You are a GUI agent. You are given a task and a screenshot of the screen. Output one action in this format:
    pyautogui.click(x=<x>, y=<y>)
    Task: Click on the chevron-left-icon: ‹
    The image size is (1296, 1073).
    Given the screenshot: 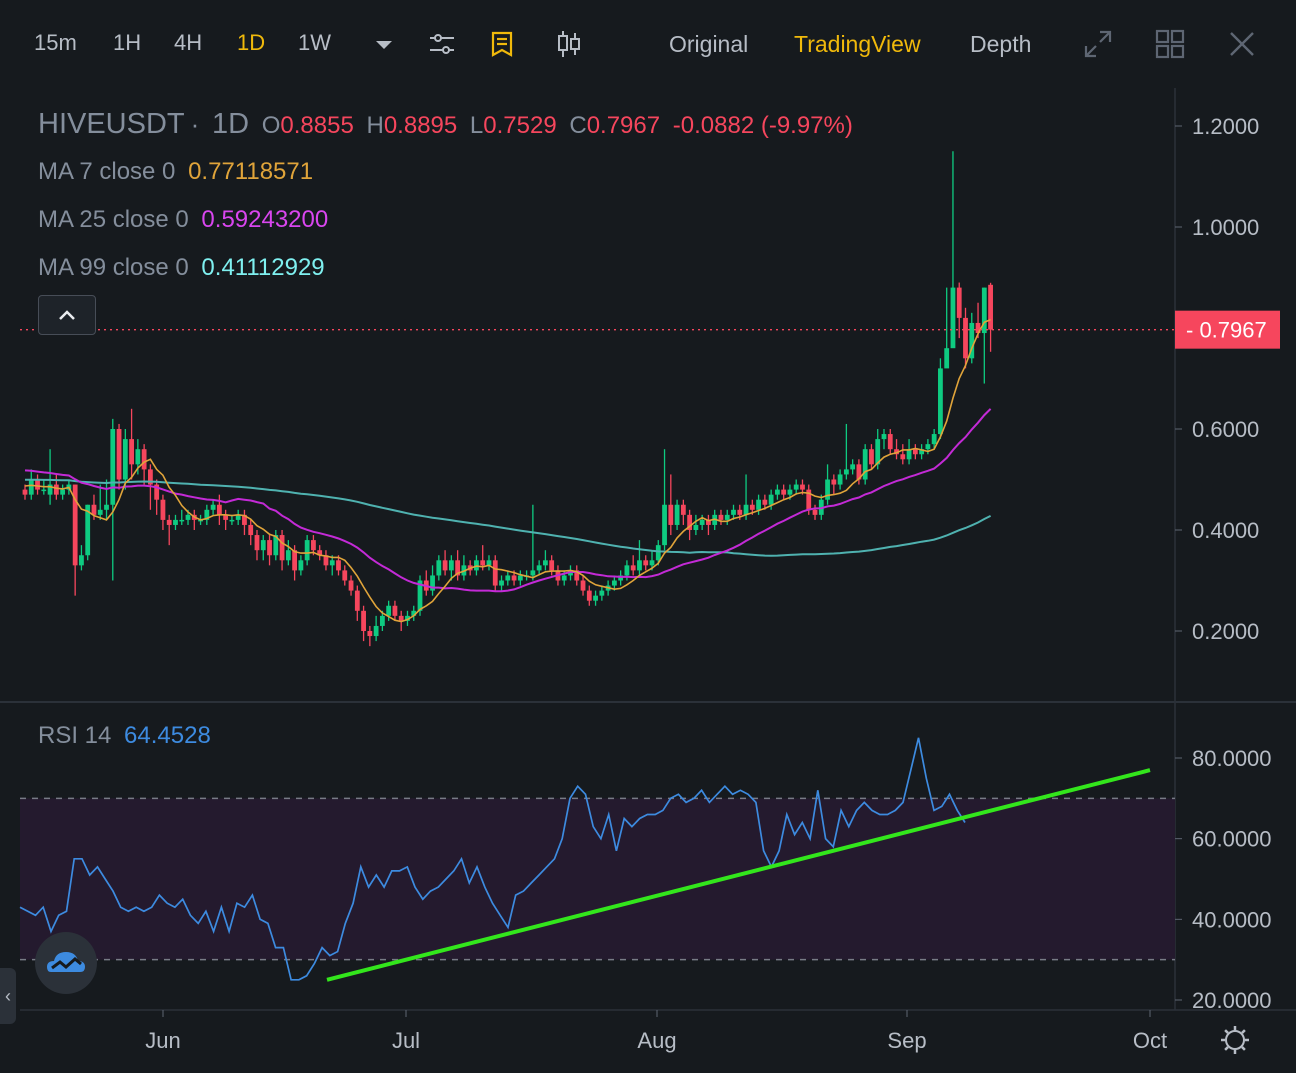 What is the action you would take?
    pyautogui.click(x=8, y=996)
    